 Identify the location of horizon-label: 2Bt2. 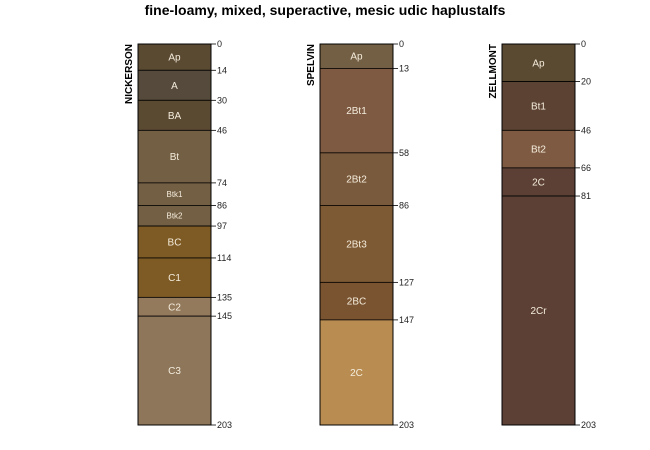
(356, 180).